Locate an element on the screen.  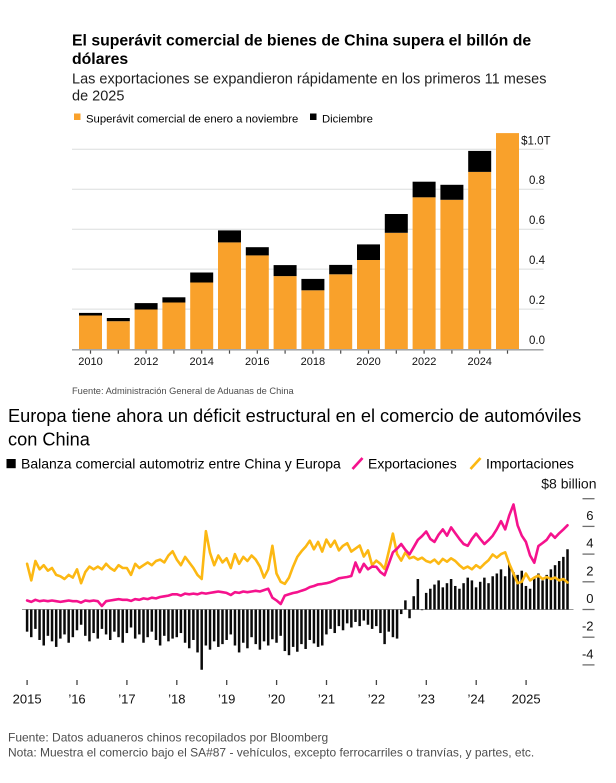
svg-text: 2016 is located at coordinates (257, 362).